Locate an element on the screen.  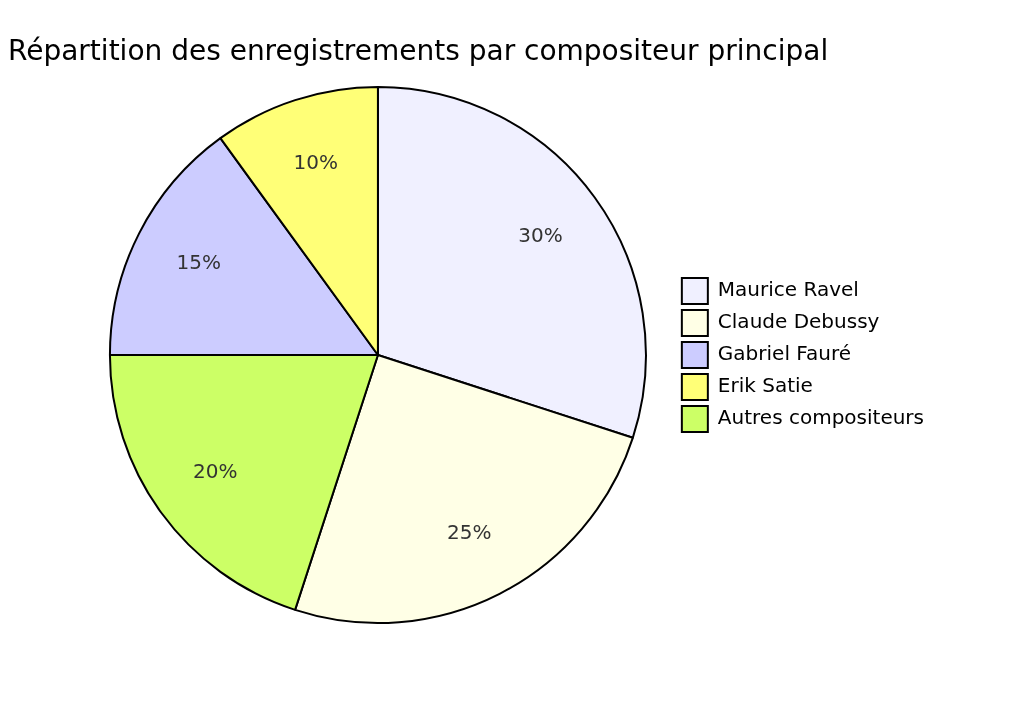
data-label: 20% is located at coordinates (215, 471).